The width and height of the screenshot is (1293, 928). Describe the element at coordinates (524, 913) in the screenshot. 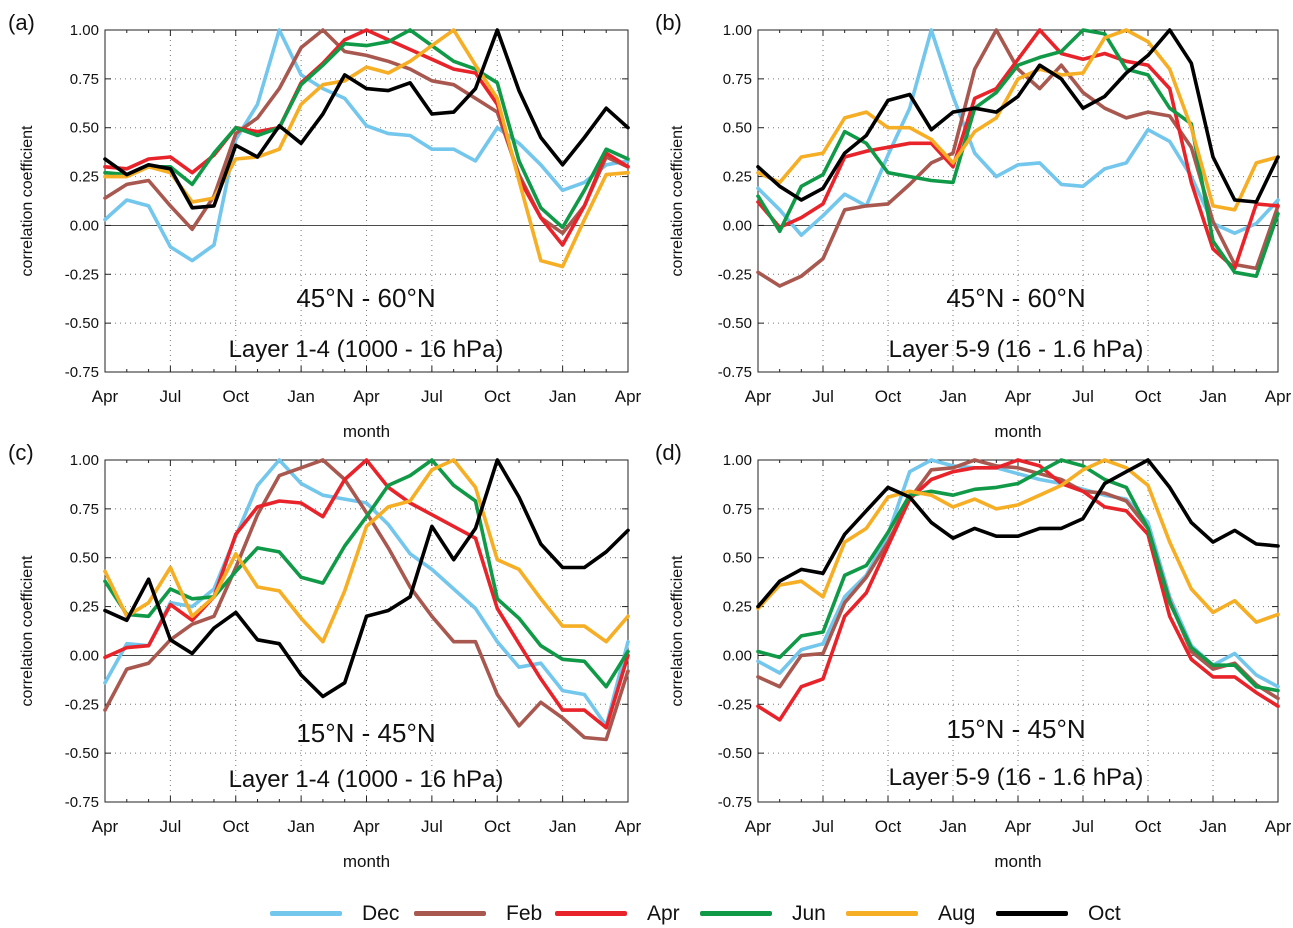

I see `legend-label-feb: Feb` at that location.